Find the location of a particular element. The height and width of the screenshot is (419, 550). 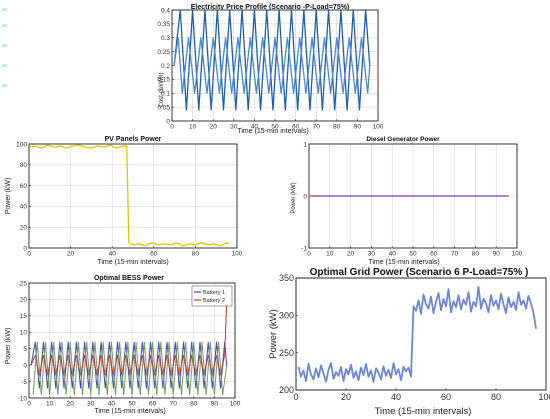

bess-xlabel: Time (15-min intervals) is located at coordinates (129, 411).